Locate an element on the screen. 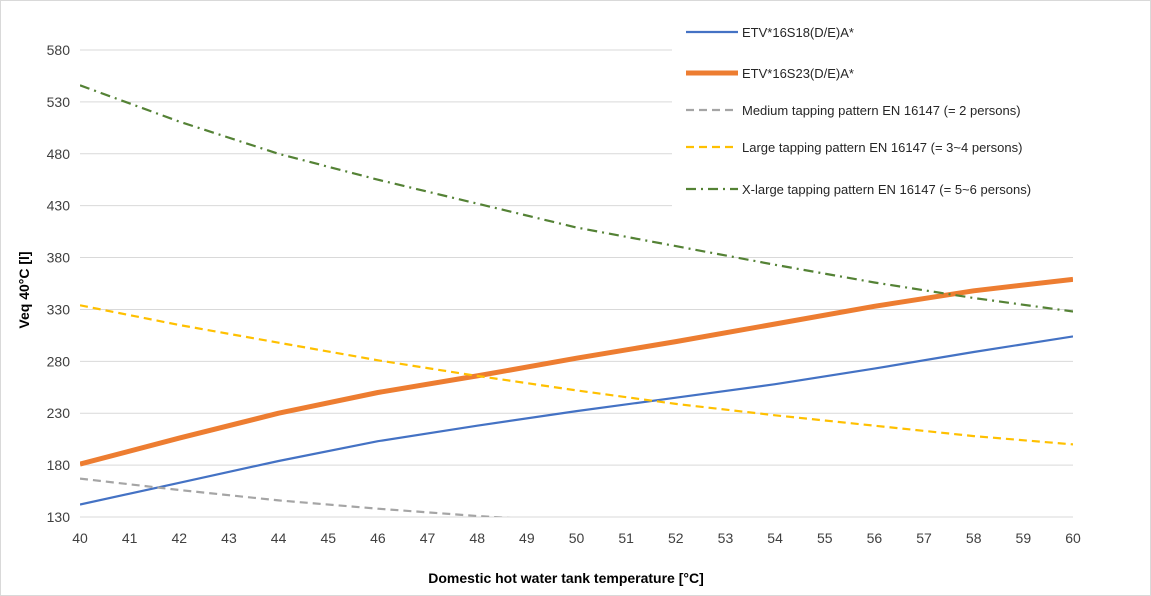  x-tick-label: 47 is located at coordinates (428, 538).